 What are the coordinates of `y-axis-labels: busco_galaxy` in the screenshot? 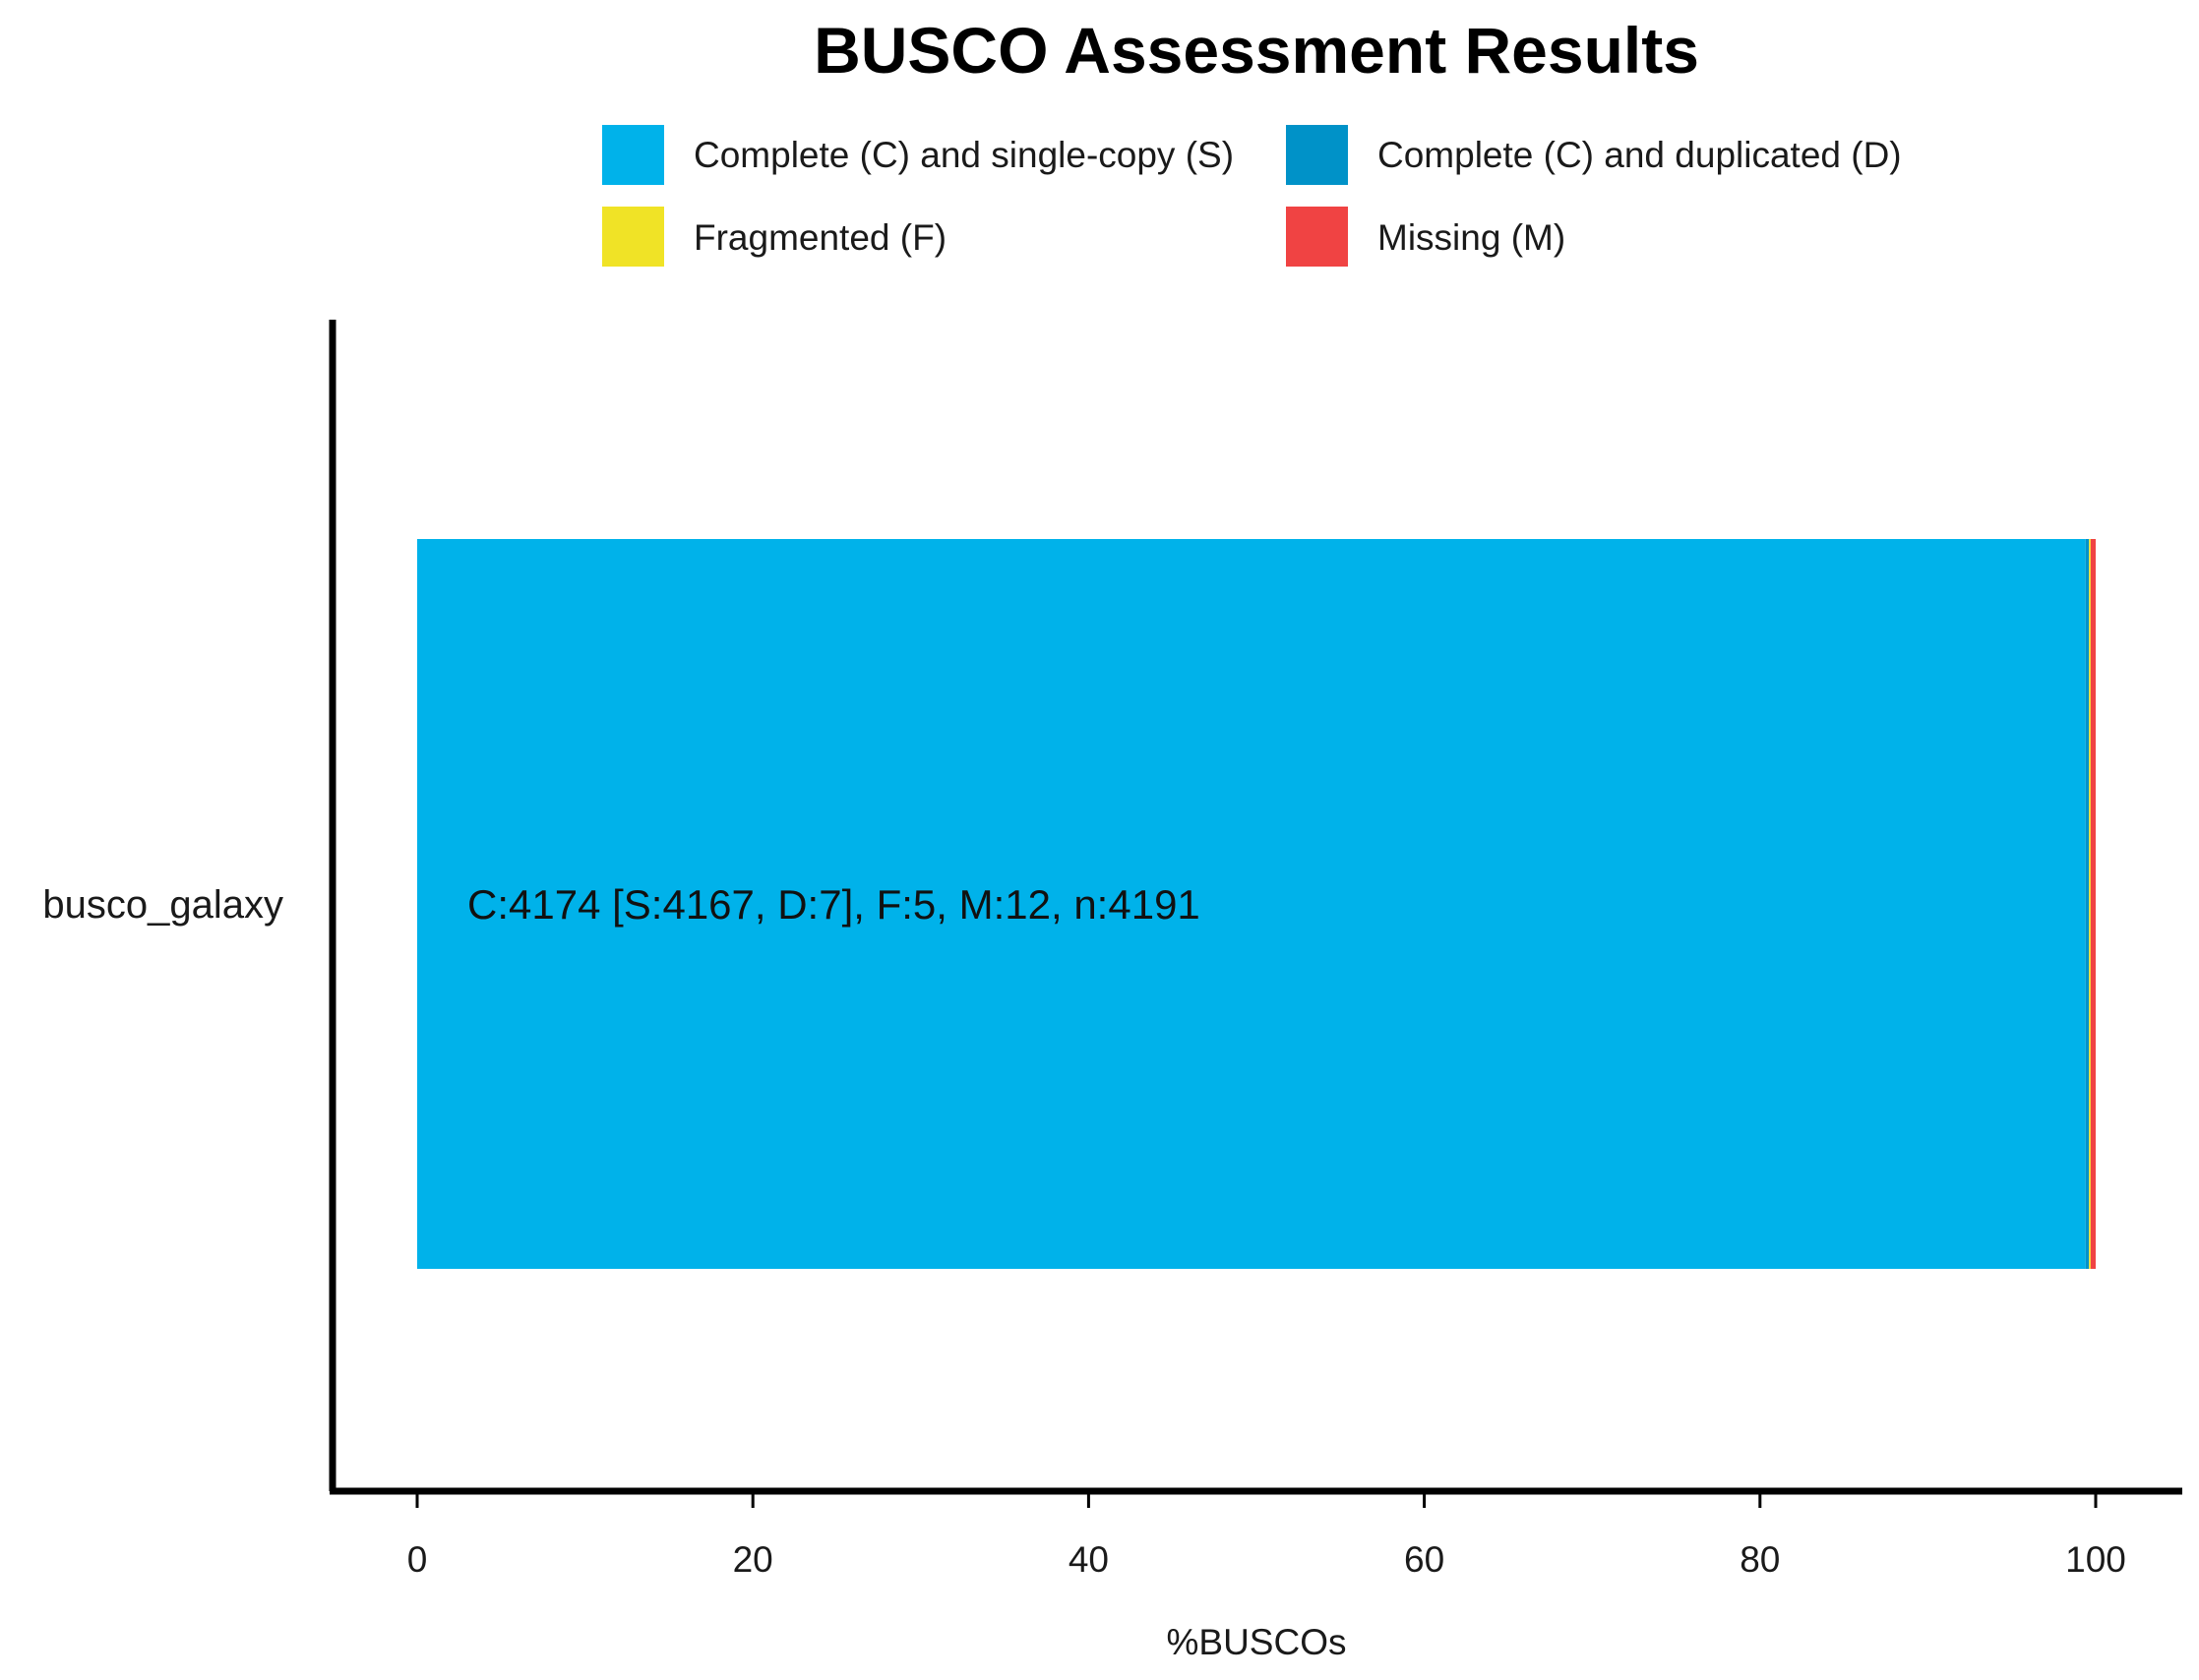 It's located at (162, 905).